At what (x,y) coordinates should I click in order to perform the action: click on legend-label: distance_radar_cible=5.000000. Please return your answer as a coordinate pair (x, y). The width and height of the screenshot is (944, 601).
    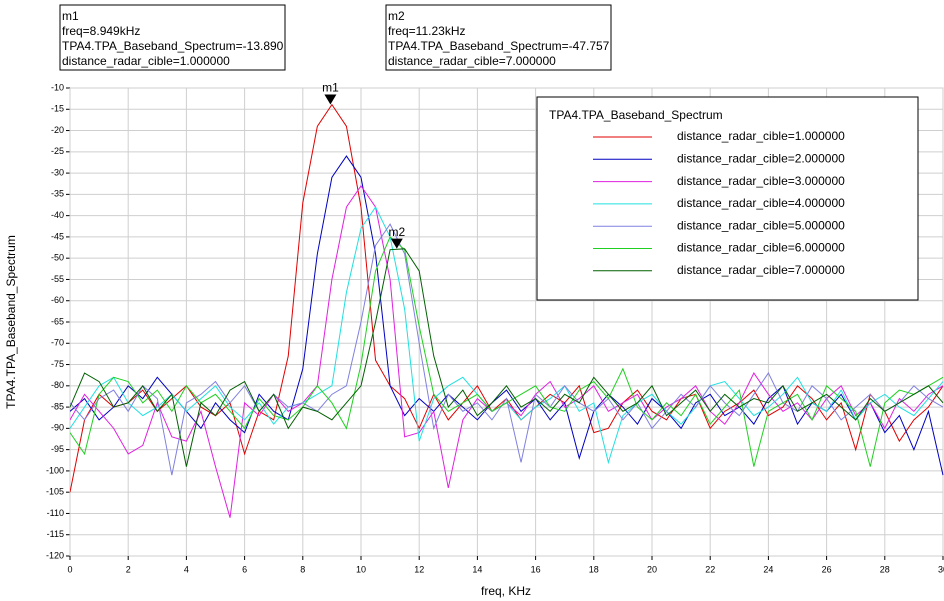
    Looking at the image, I should click on (761, 225).